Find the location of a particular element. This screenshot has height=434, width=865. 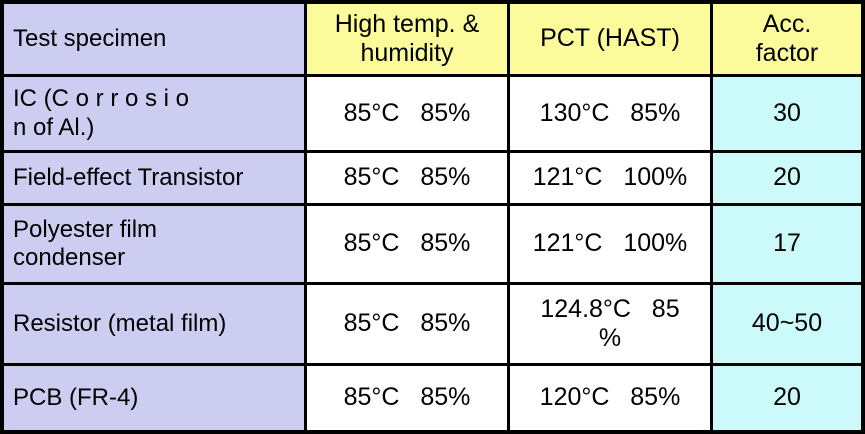

cell-specimen-fet: Field-effect Transistor is located at coordinates (154, 178).